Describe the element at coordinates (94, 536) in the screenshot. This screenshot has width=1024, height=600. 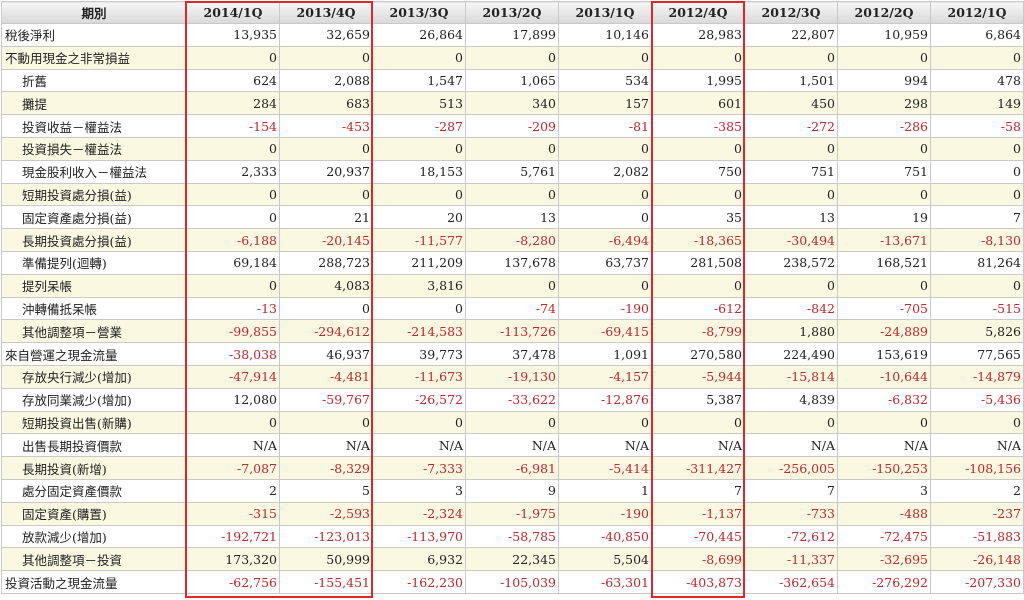
I see `row-label: 放款減少(增加)` at that location.